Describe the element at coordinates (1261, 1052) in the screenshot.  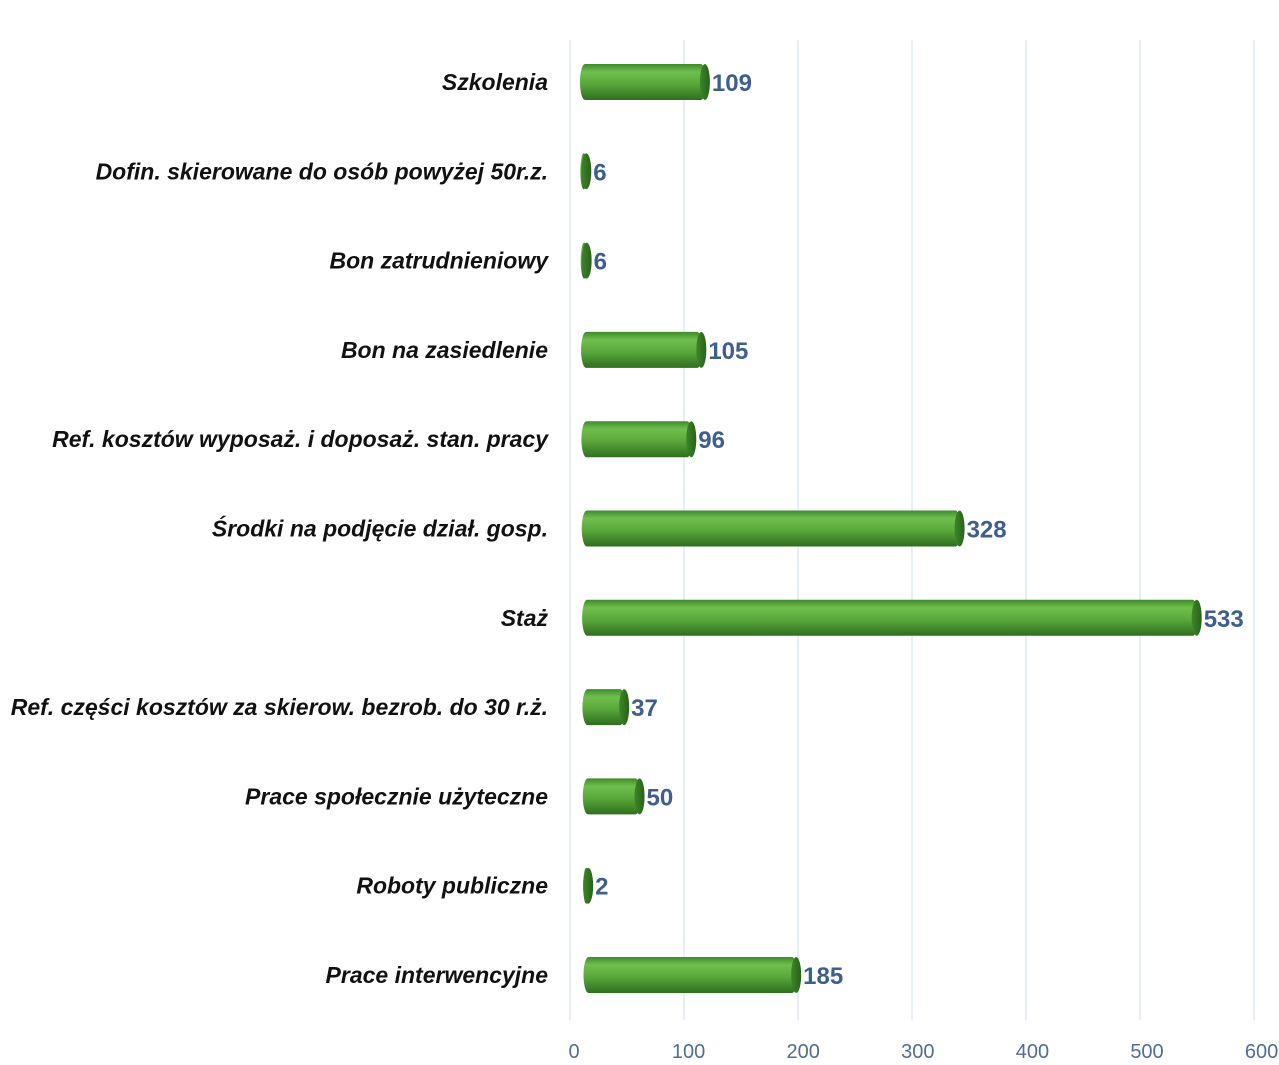
I see `x-tick-label: 600` at that location.